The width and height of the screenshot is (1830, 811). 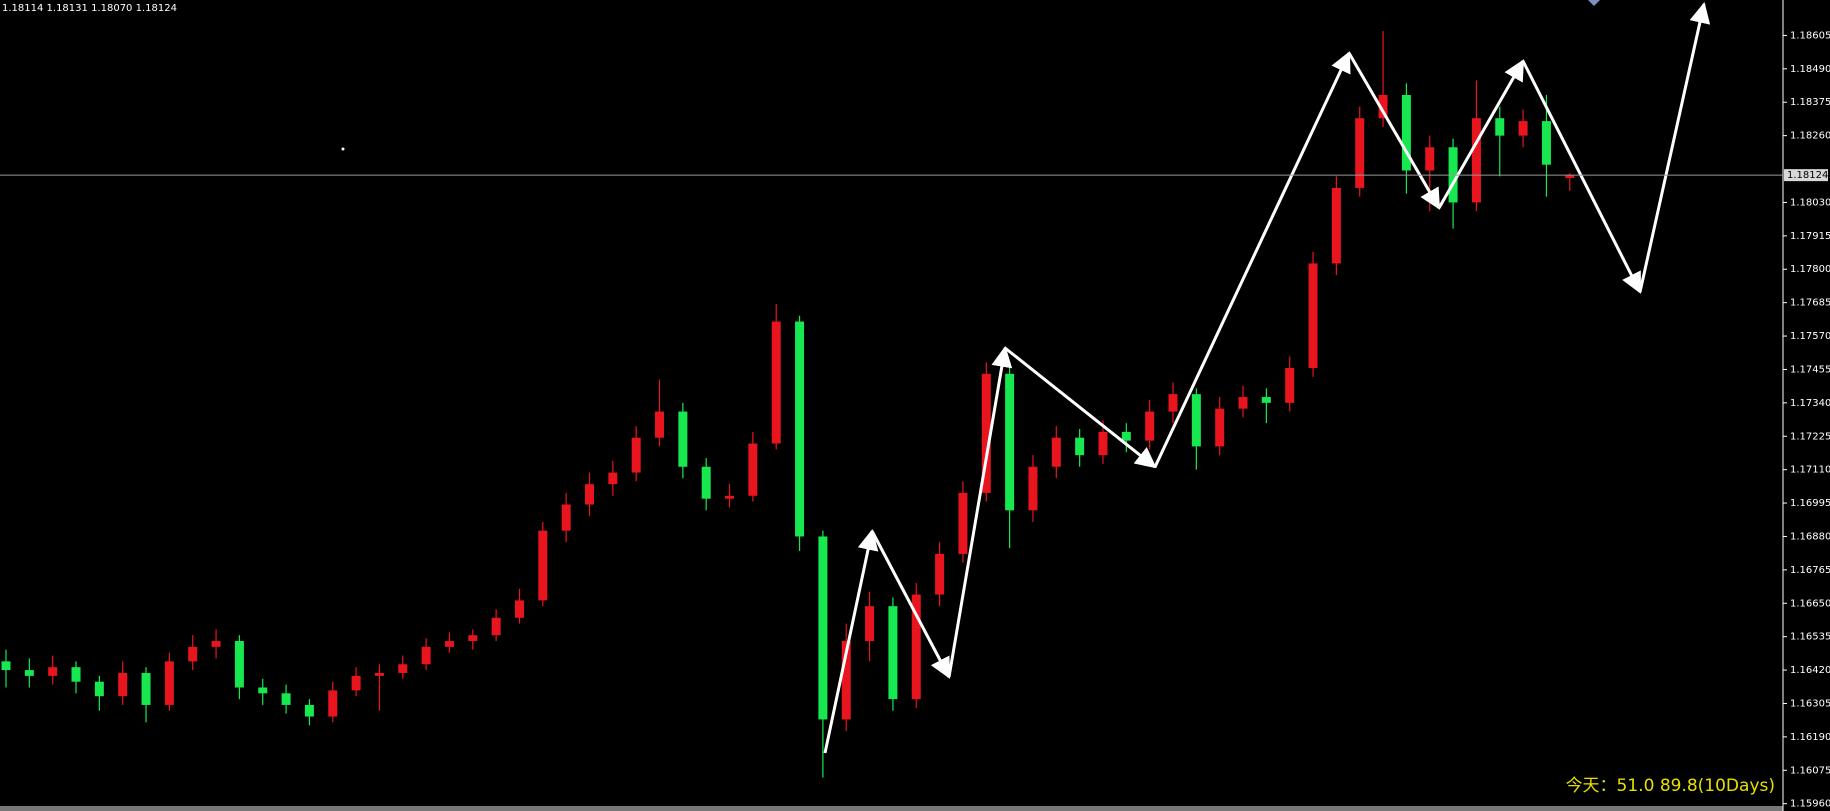 I want to click on current-price-label: 1.18124, so click(x=1807, y=175).